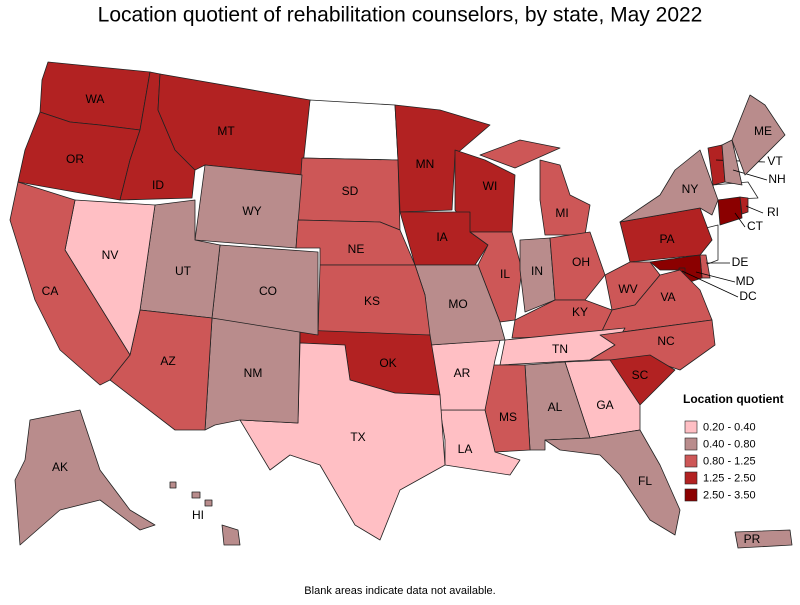 Image resolution: width=800 pixels, height=605 pixels. Describe the element at coordinates (748, 296) in the screenshot. I see `state-label: DC` at that location.